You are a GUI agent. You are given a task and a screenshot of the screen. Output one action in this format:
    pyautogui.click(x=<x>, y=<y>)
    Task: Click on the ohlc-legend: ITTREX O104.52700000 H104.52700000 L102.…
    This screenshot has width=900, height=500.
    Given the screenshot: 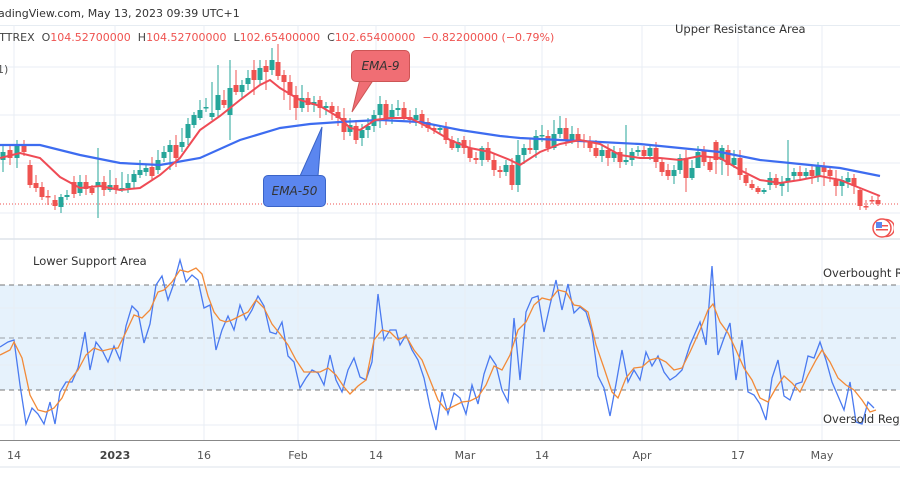 What is the action you would take?
    pyautogui.click(x=277, y=37)
    